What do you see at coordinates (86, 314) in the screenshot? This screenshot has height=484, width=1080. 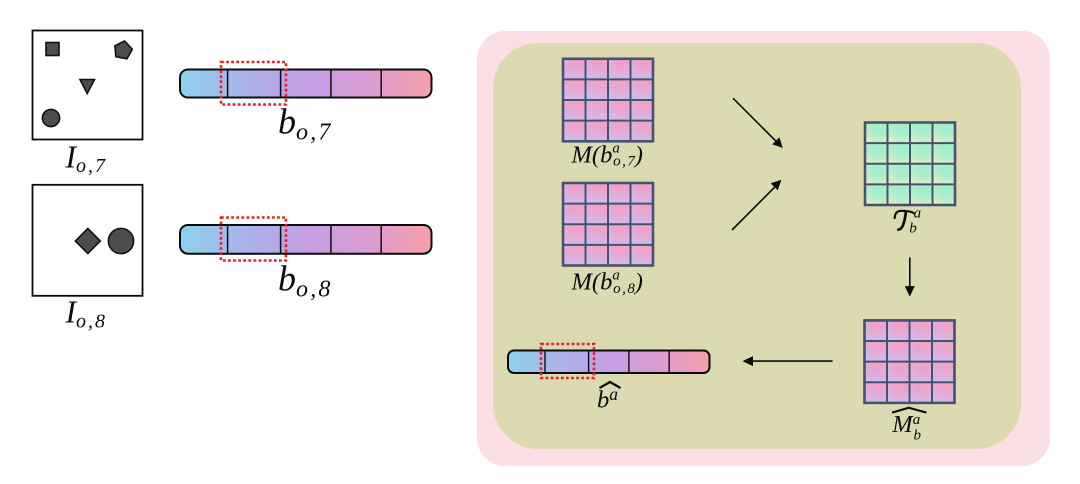 I see `svg-text: Io,8` at bounding box center [86, 314].